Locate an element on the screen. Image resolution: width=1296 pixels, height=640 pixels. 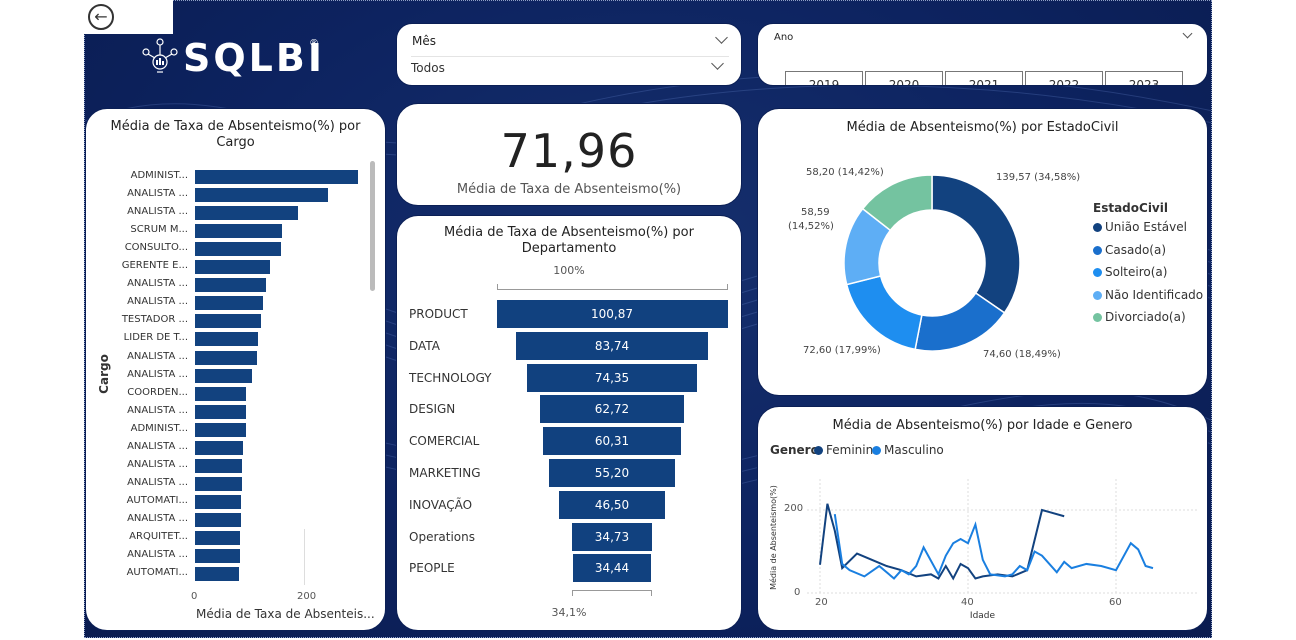
back-arrow-icon: ← is located at coordinates (101, 17).